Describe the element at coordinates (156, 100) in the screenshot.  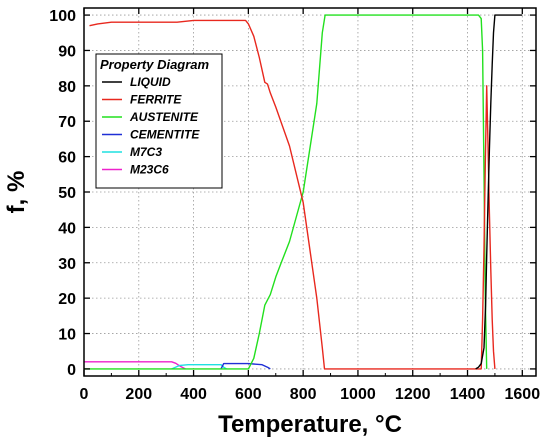
I see `legend-label-ferrite: FERRITE` at that location.